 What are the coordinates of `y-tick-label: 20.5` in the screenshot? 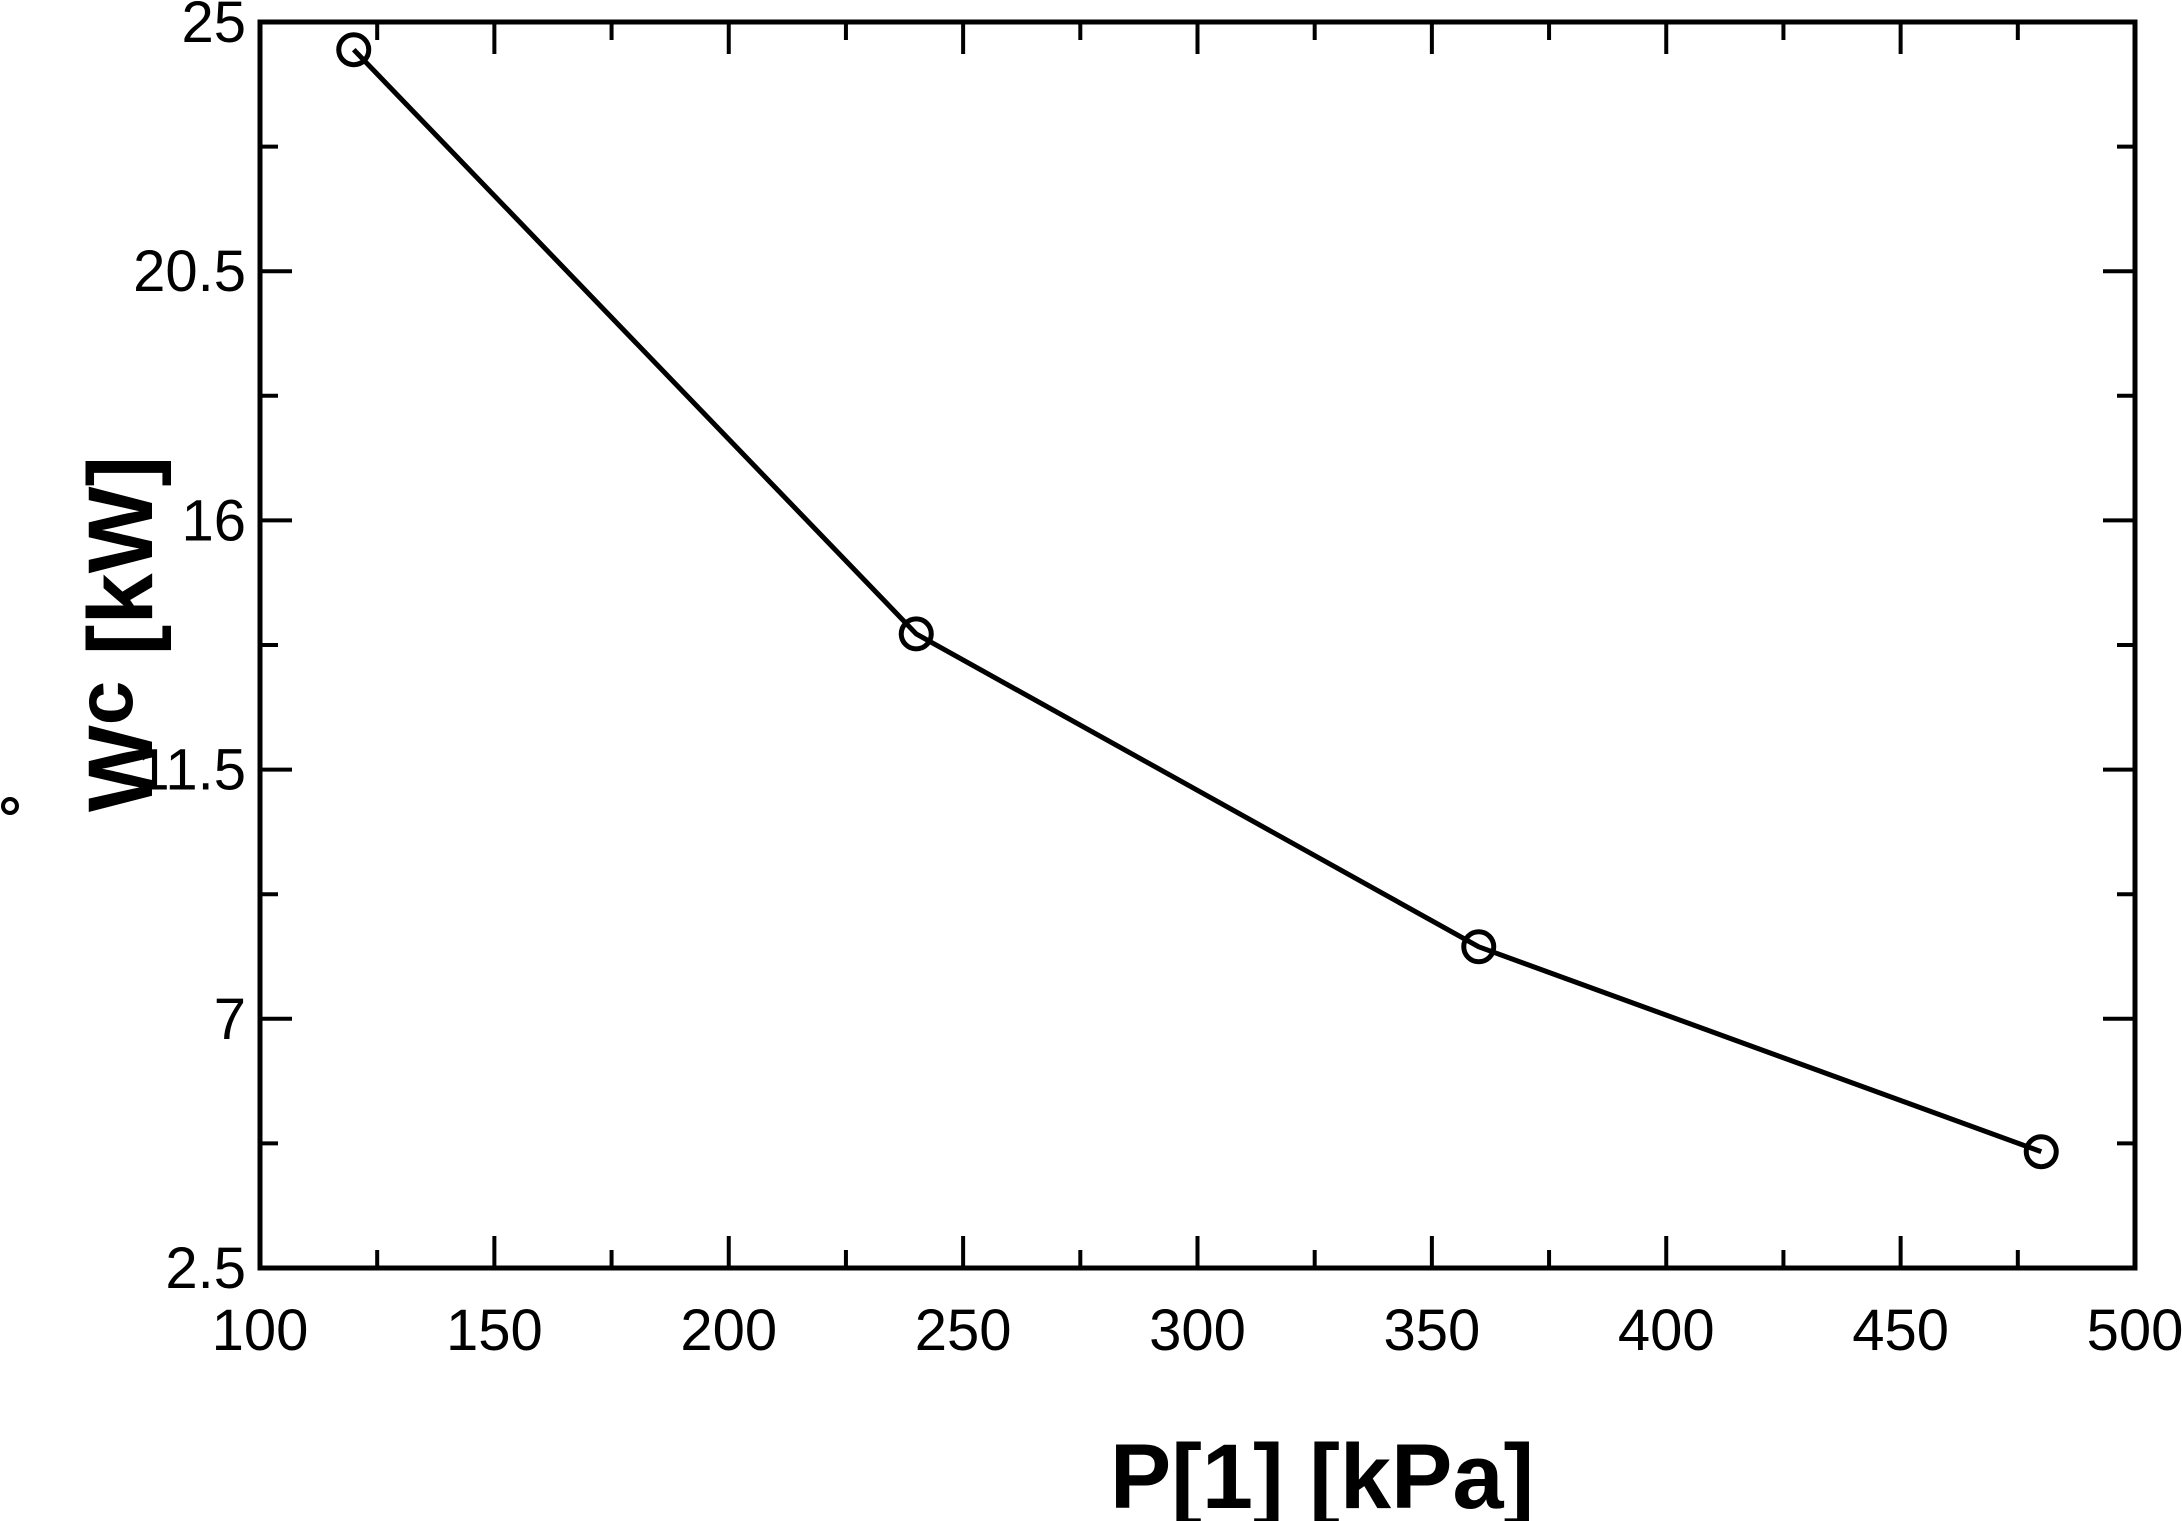 It's located at (189, 271).